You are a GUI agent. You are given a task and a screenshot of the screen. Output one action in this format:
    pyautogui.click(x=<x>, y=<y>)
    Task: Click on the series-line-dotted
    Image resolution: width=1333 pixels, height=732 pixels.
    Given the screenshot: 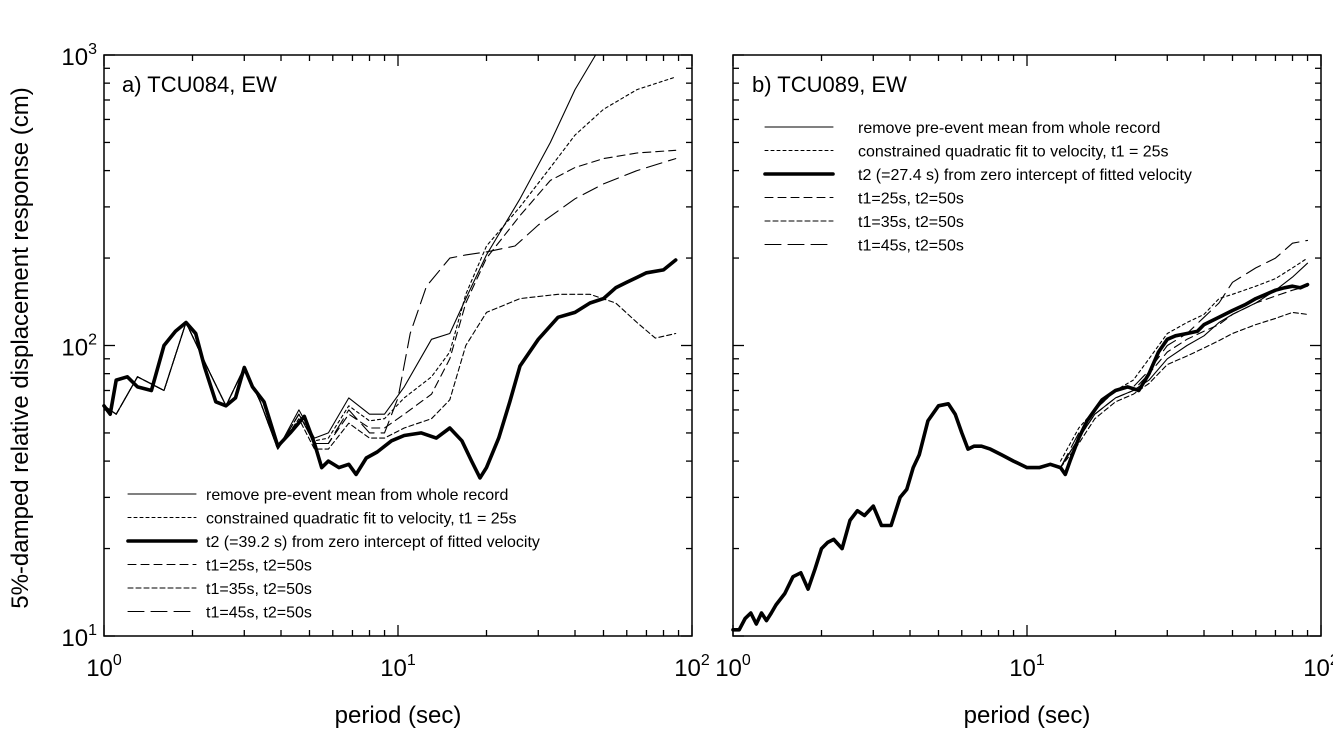 What is the action you would take?
    pyautogui.click(x=1184, y=359)
    